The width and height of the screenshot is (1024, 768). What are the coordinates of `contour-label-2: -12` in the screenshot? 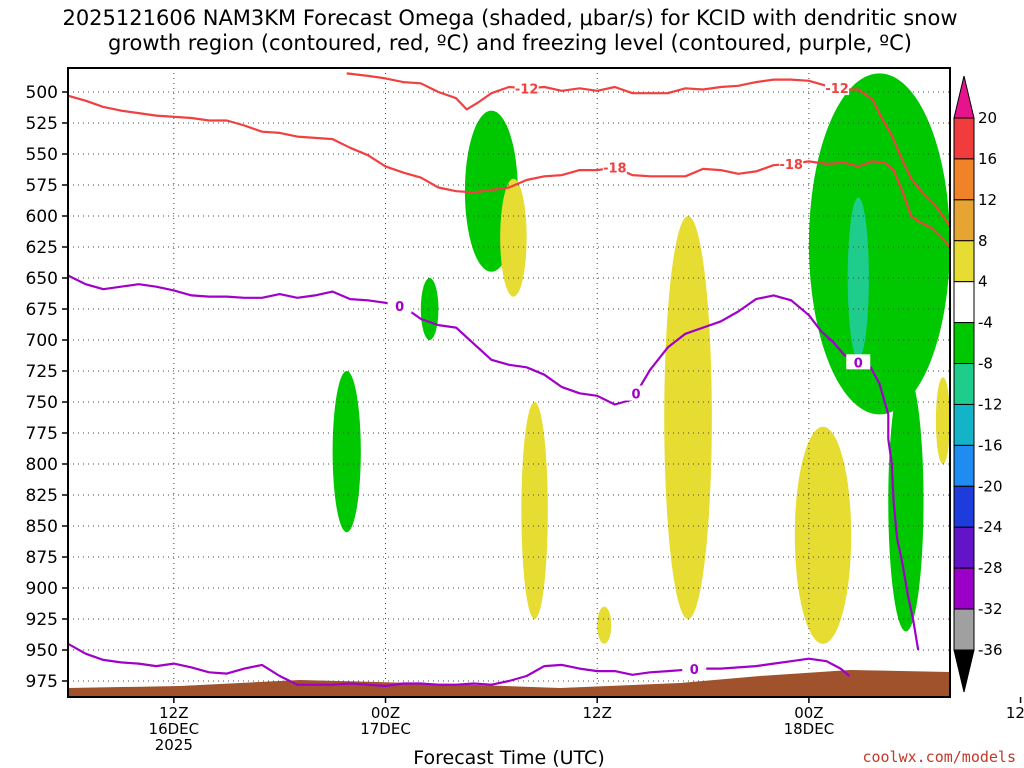 It's located at (527, 89).